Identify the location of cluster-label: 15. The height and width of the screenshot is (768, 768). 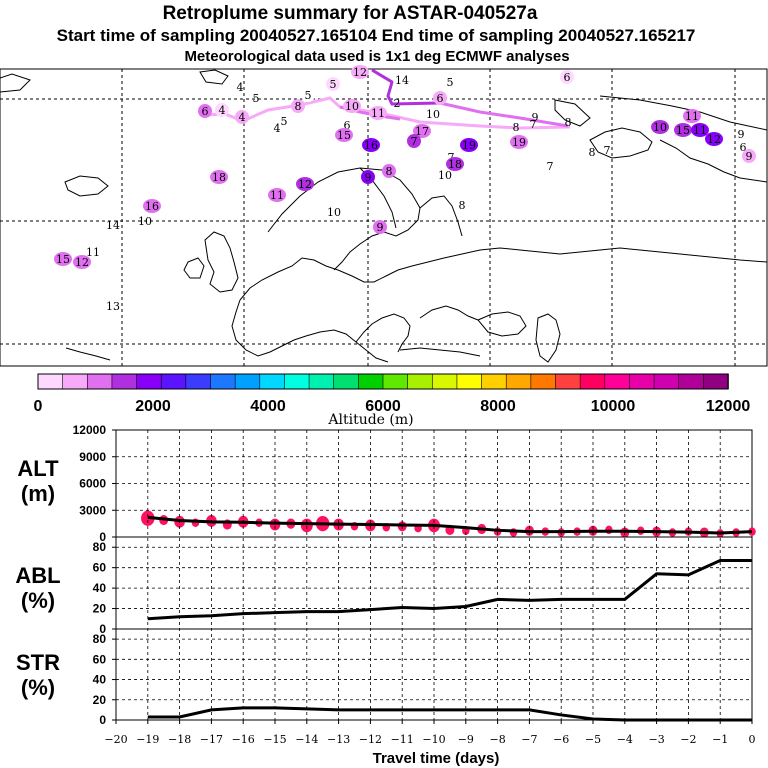
(63, 259).